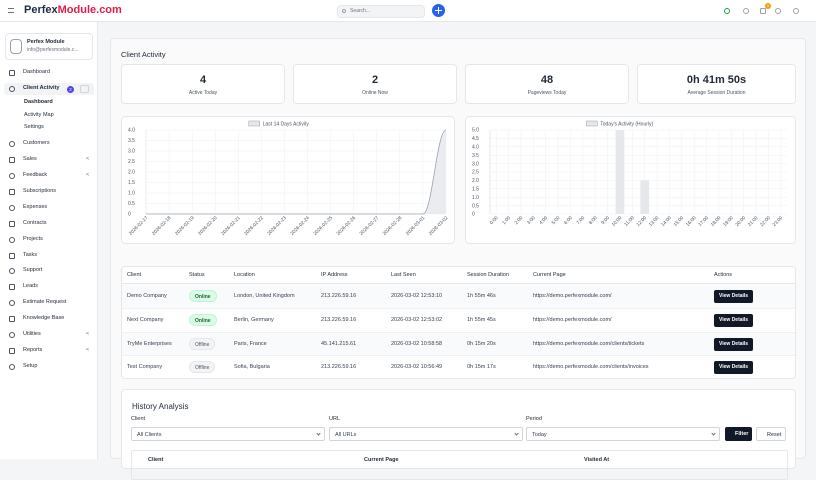 The width and height of the screenshot is (816, 480). Describe the element at coordinates (139, 226) in the screenshot. I see `x-tick-label: 2026-02-17` at that location.